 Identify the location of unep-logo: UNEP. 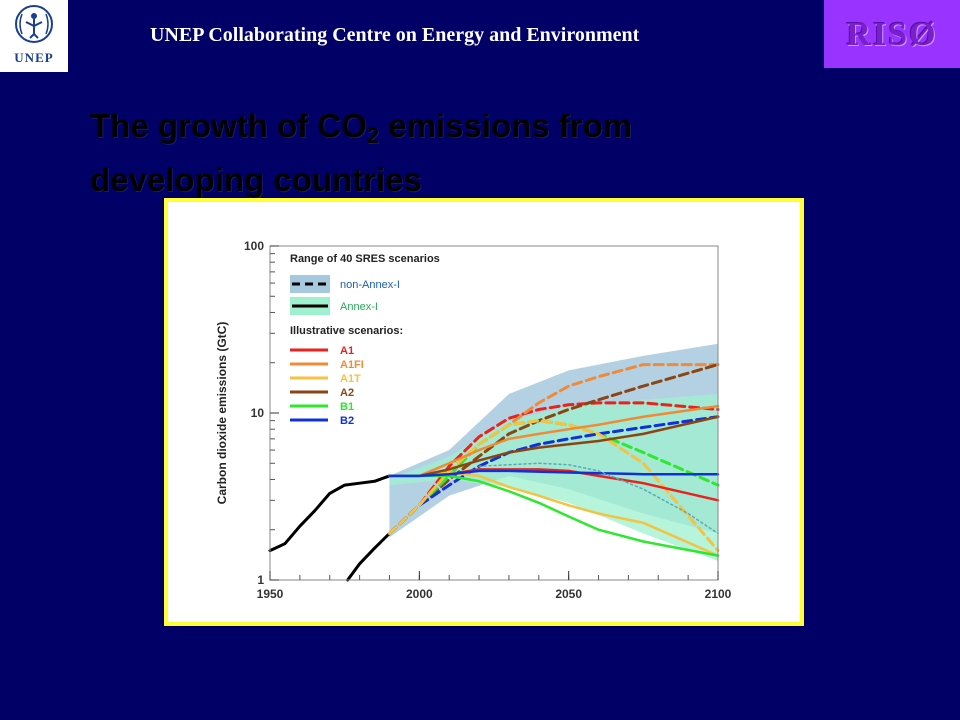
(34, 36).